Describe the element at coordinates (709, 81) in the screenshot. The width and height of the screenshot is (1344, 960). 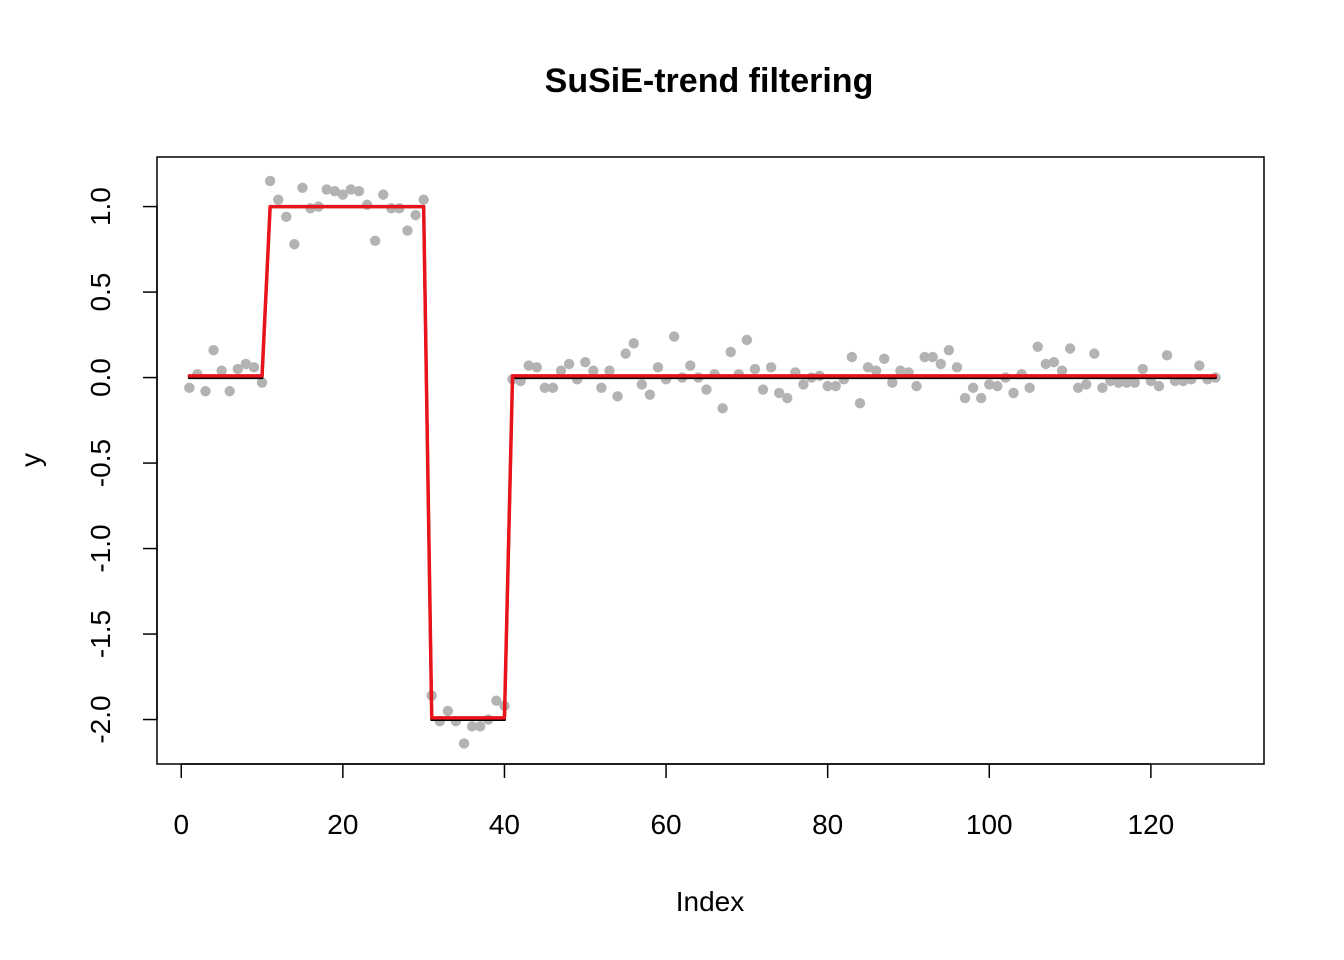
I see `chart-title: SuSiE-trend filtering` at that location.